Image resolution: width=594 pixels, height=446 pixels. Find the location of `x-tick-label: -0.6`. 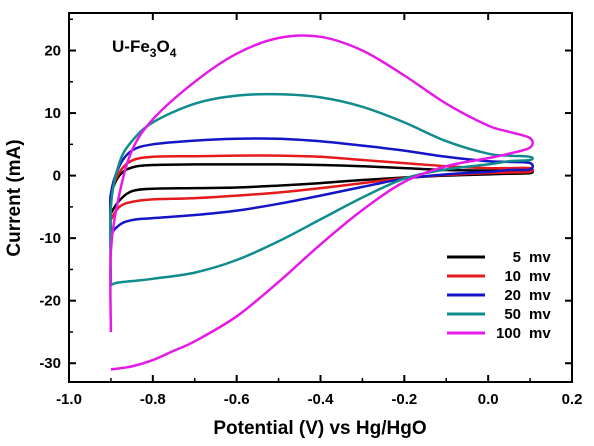

x-tick-label: -0.6 is located at coordinates (237, 399).